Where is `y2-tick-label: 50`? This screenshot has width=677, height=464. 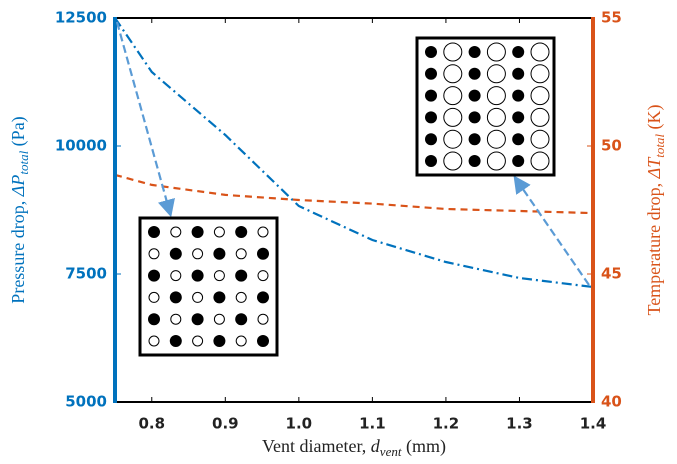 y2-tick-label: 50 is located at coordinates (611, 146).